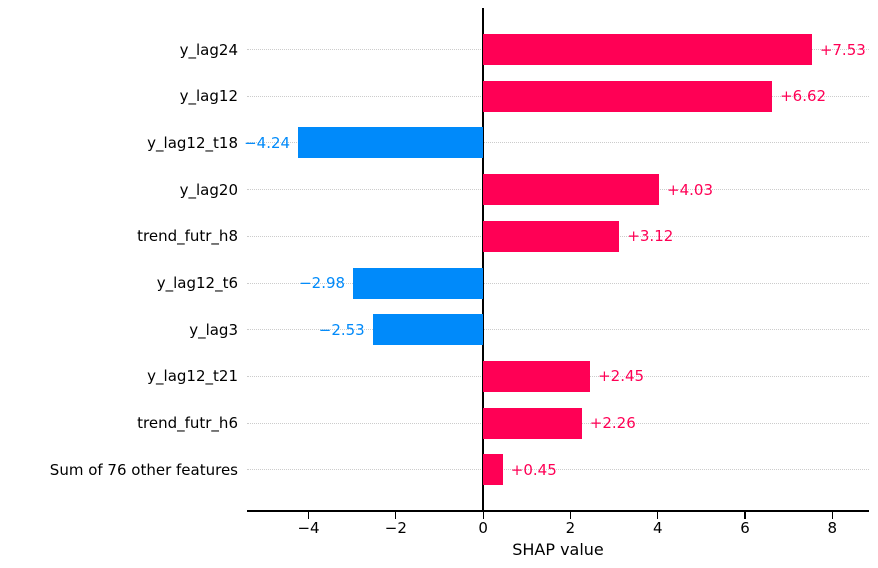  Describe the element at coordinates (842, 49) in the screenshot. I see `bar-value-label: +7.53` at that location.